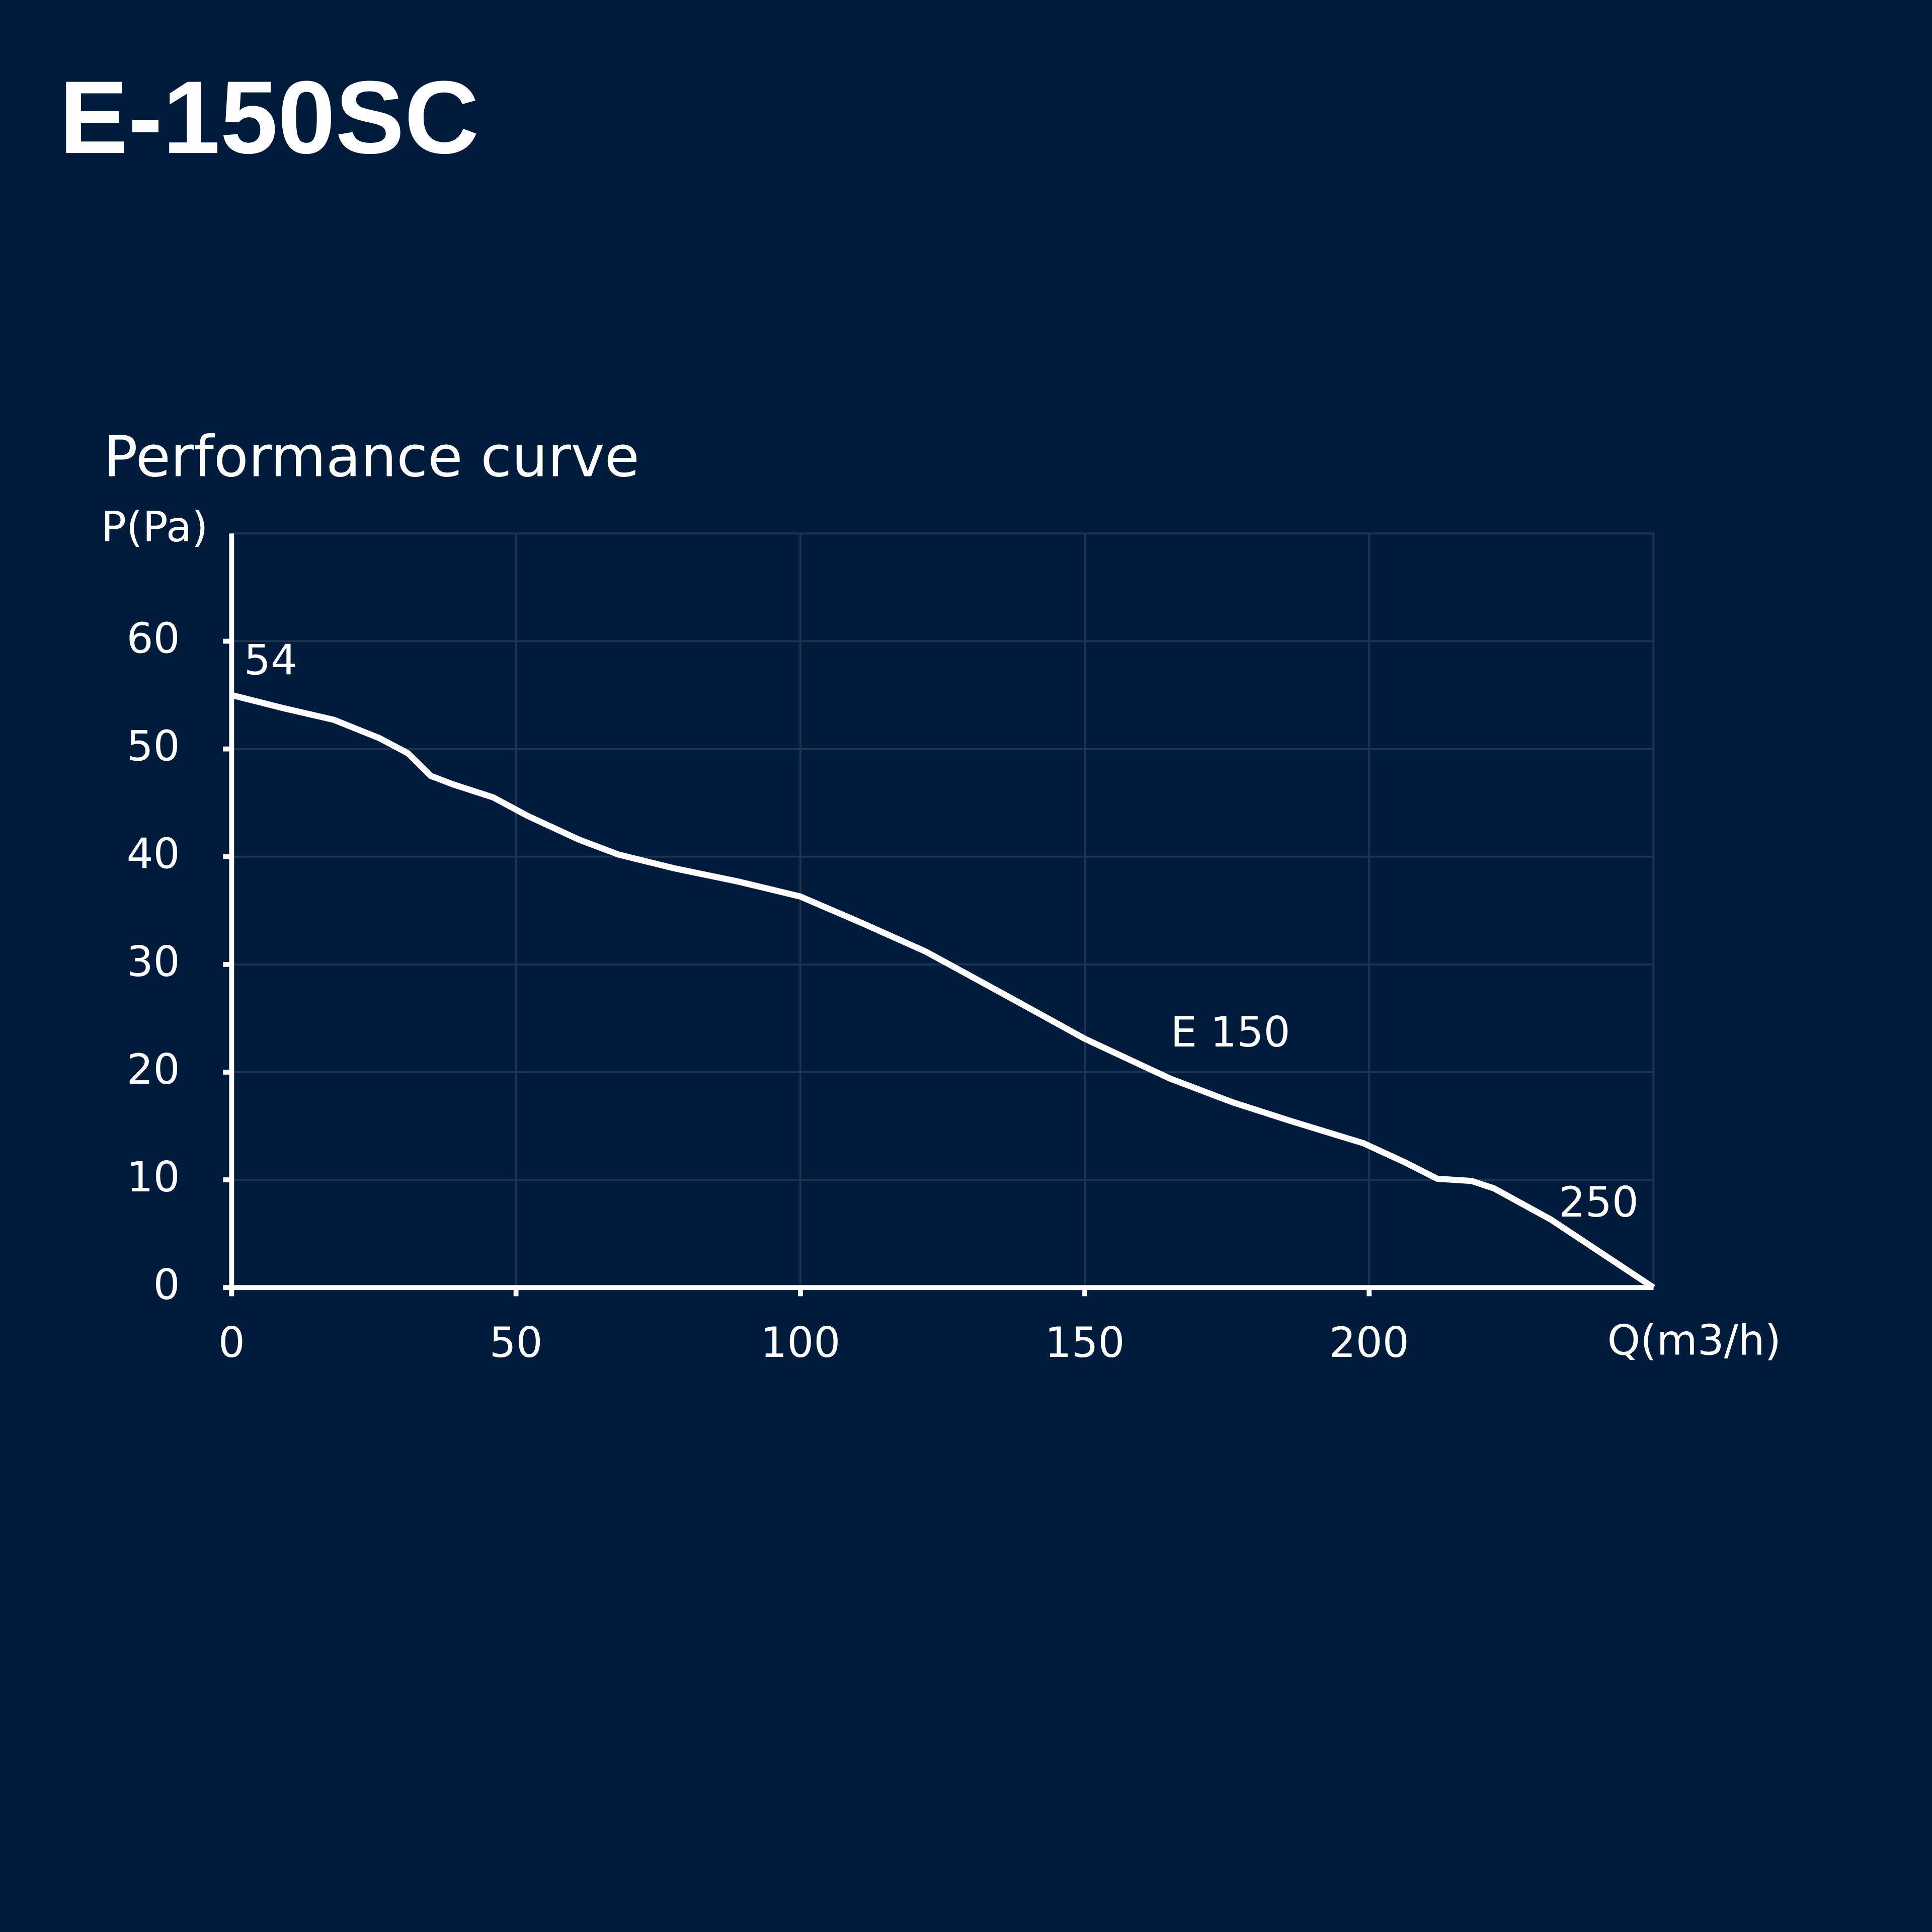 The width and height of the screenshot is (1932, 1932). I want to click on annotation: E 150, so click(1231, 1032).